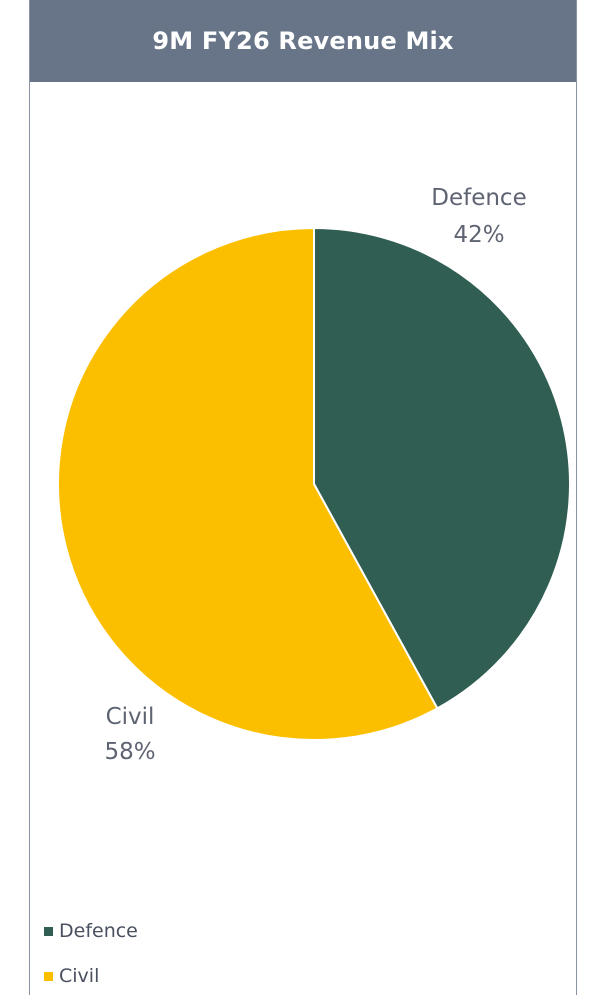 The image size is (598, 1008). What do you see at coordinates (79, 976) in the screenshot?
I see `legend-label: Civil` at bounding box center [79, 976].